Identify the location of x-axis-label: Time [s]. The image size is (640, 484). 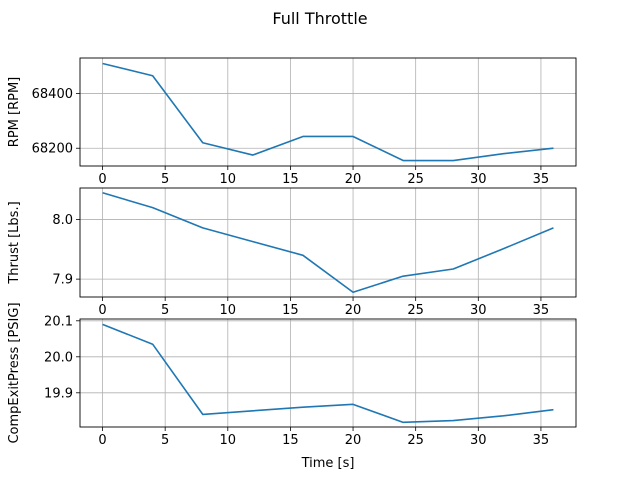
(328, 463).